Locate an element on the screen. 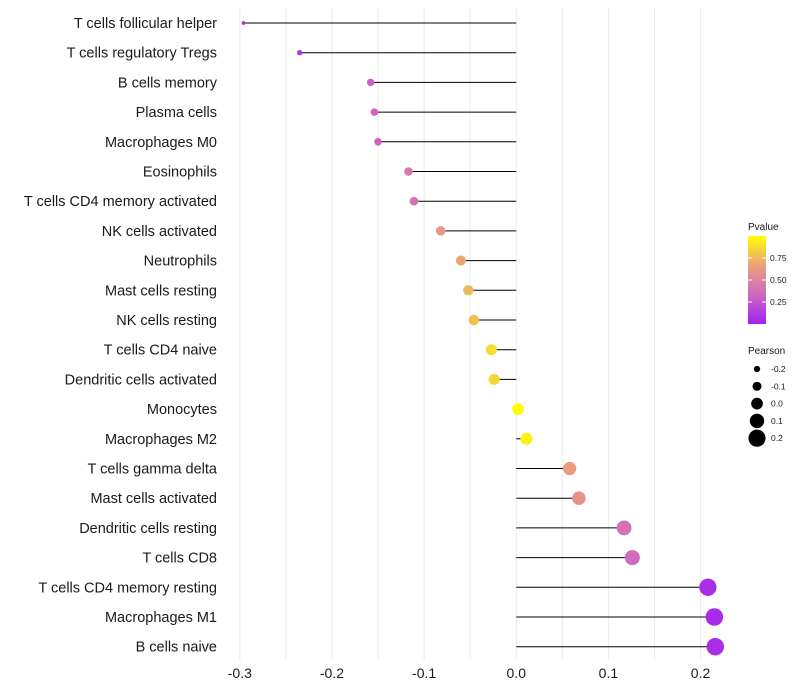 This screenshot has width=800, height=700. category-label: Eosinophils is located at coordinates (180, 173).